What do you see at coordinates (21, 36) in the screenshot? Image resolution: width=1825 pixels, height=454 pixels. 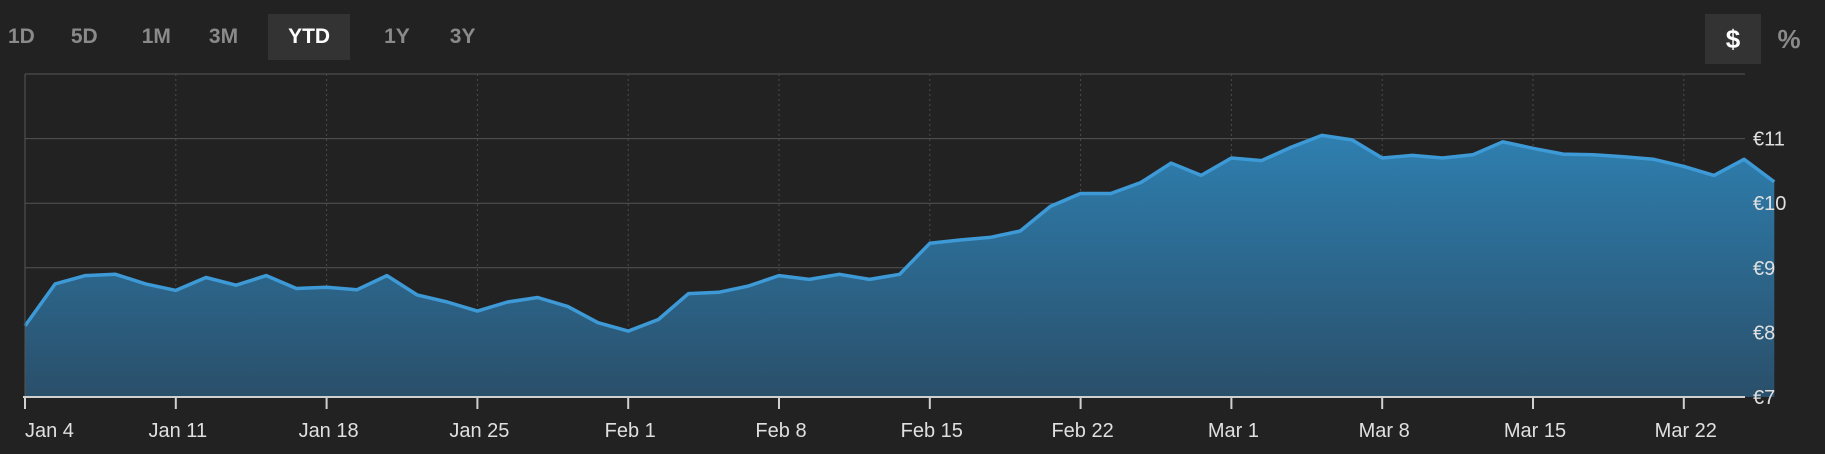 I see `range-button-1d: 1D` at bounding box center [21, 36].